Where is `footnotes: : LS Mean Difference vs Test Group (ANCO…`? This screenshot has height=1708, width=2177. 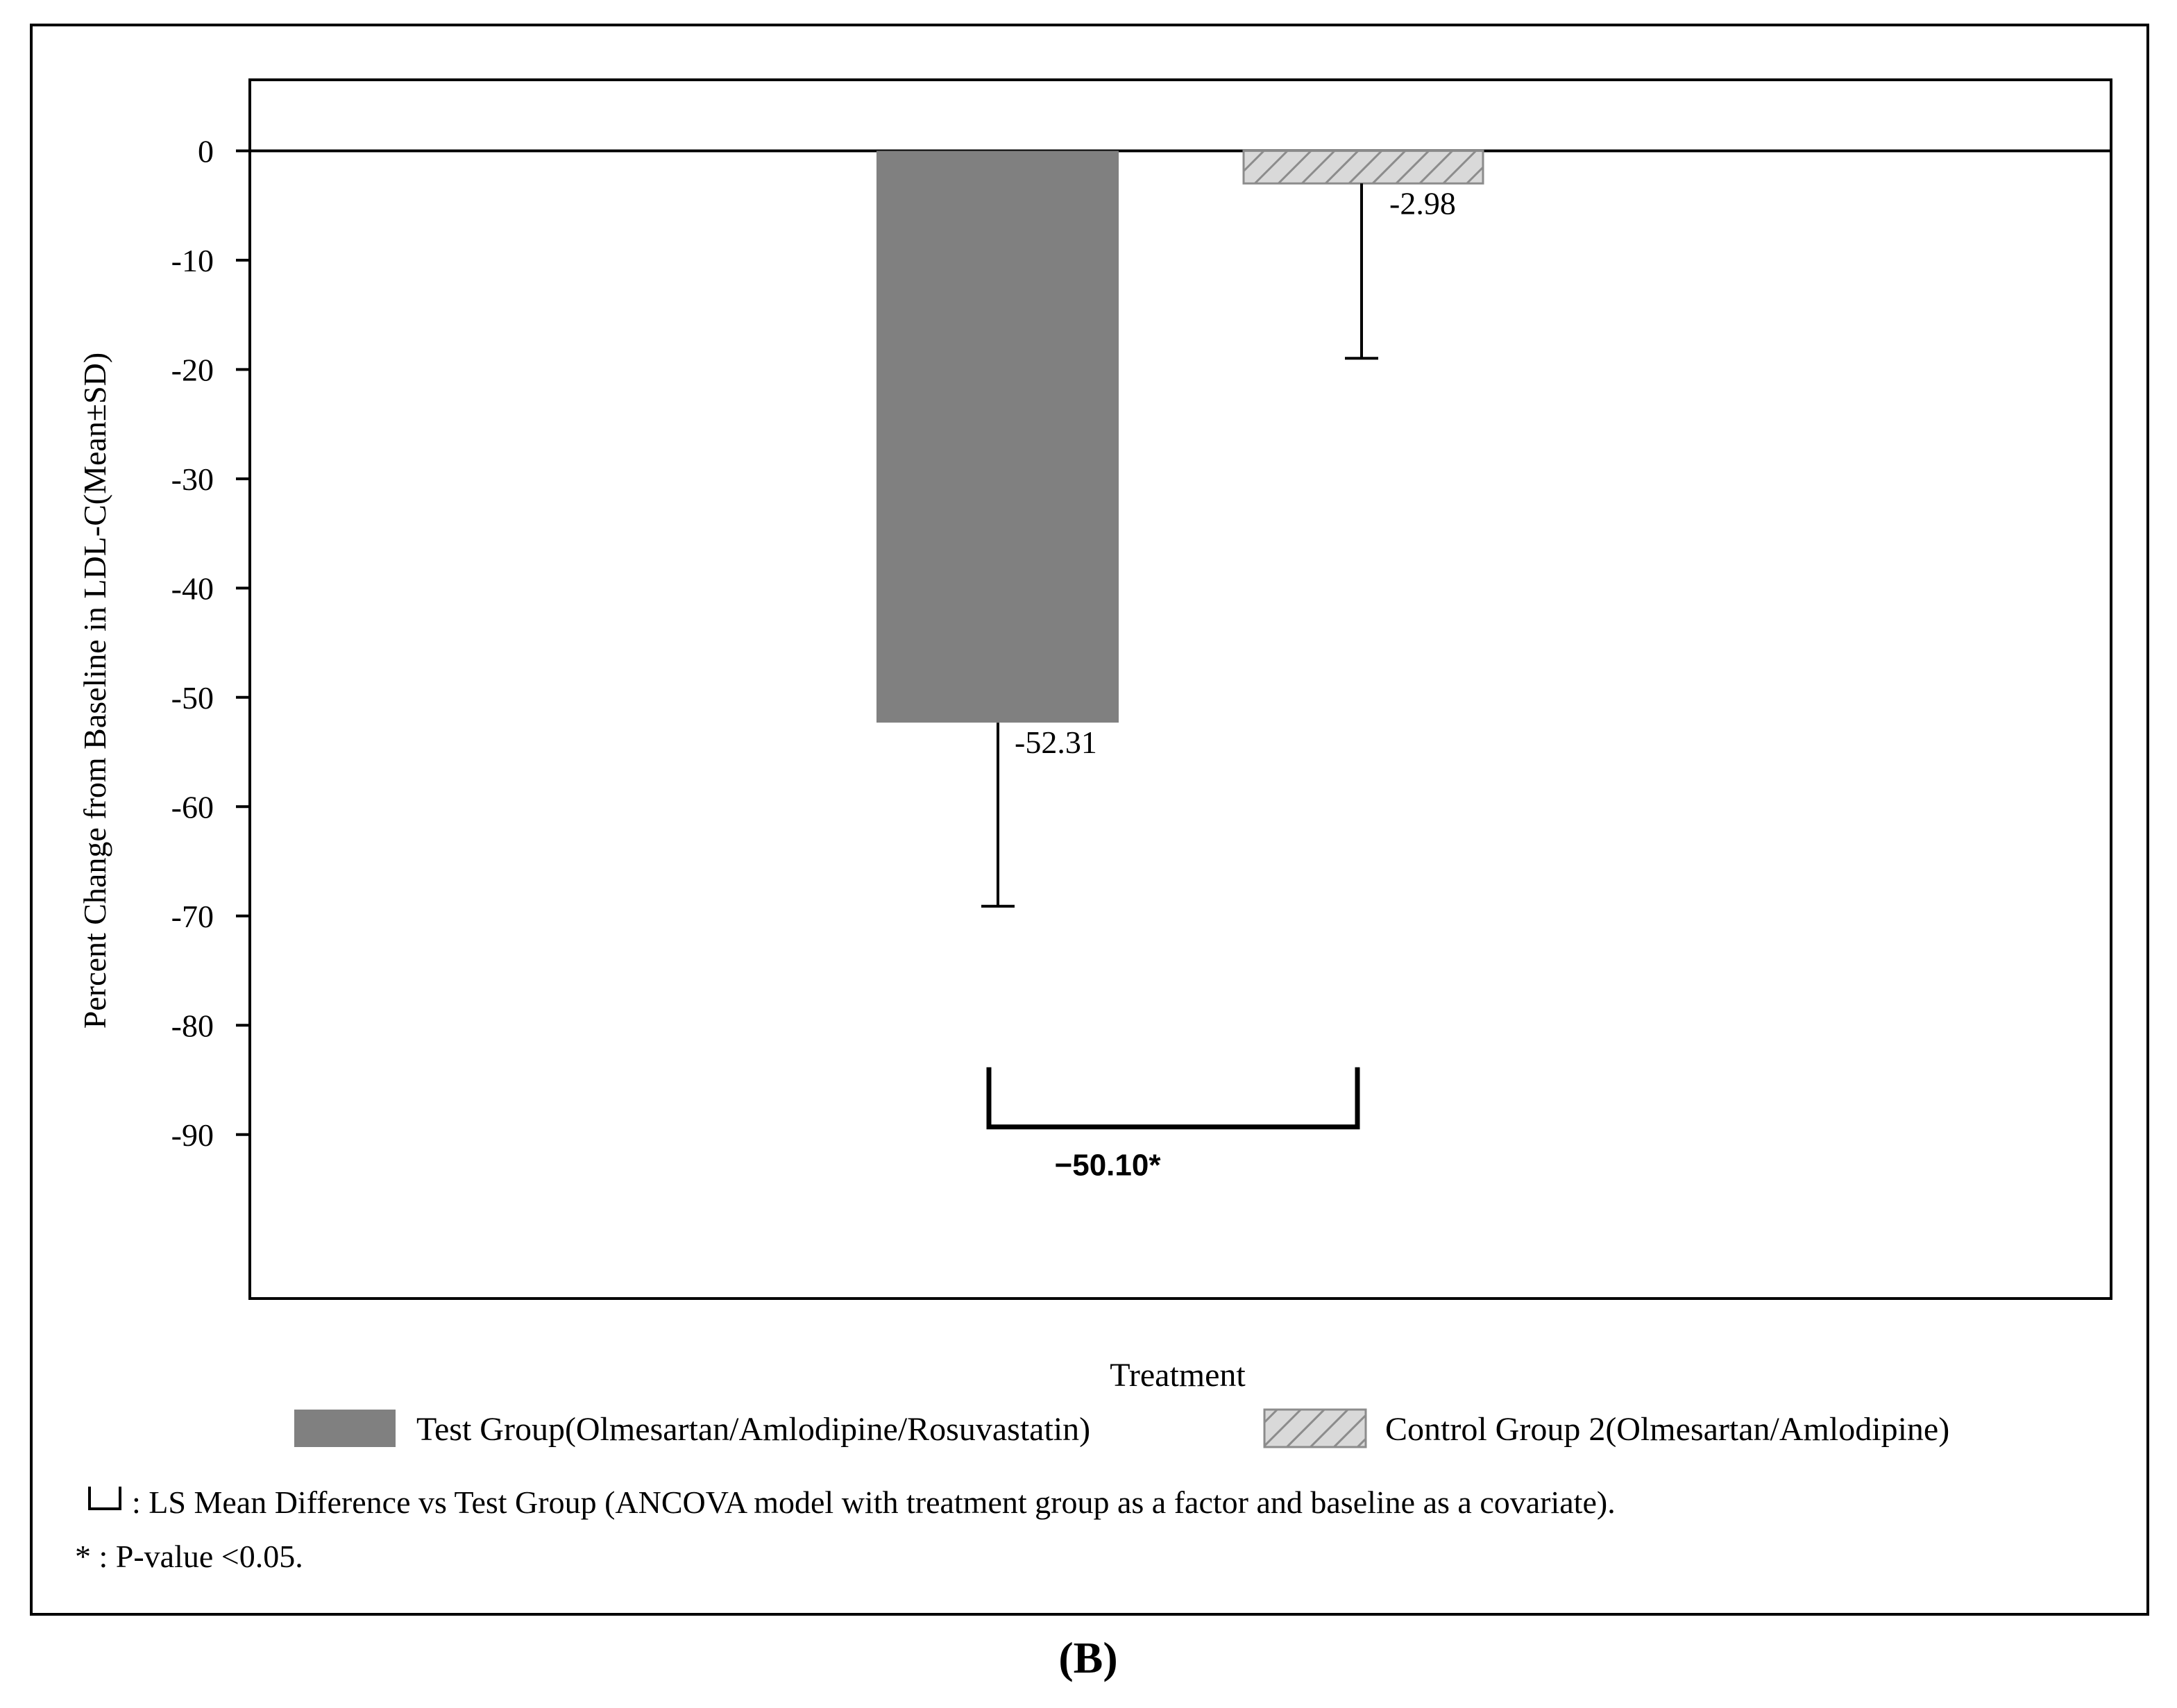 footnotes: : LS Mean Difference vs Test Group (ANCO… is located at coordinates (845, 1530).